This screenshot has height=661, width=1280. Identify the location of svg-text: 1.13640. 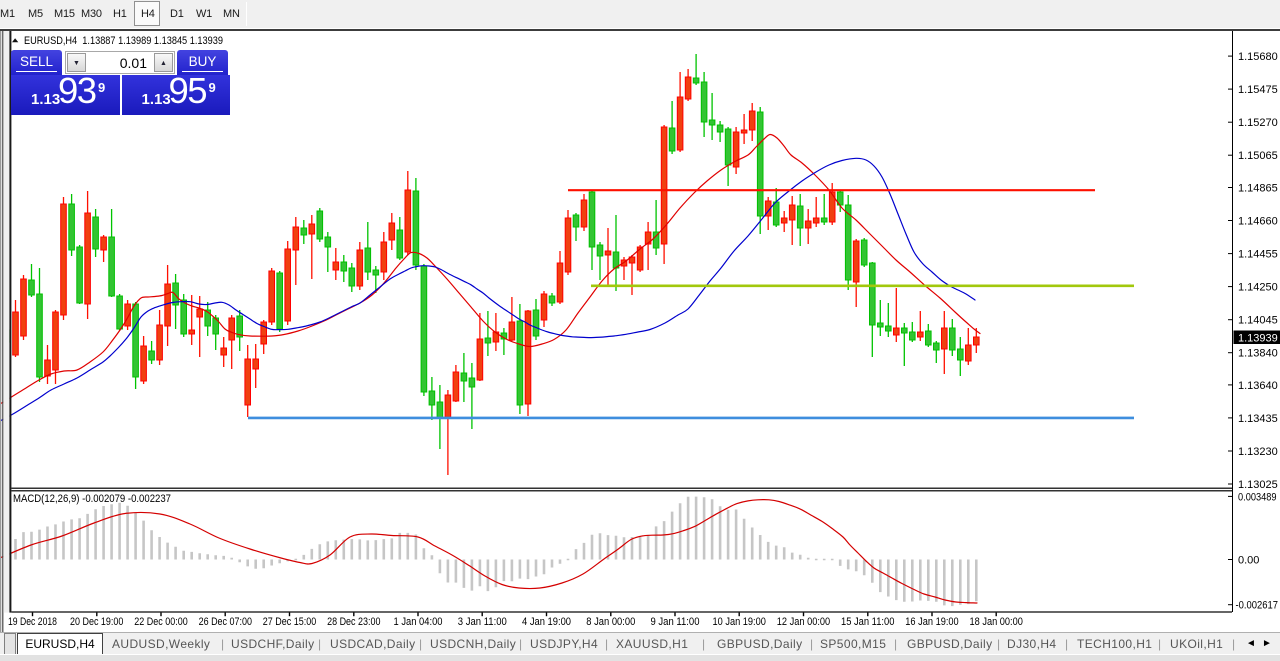
(1258, 386).